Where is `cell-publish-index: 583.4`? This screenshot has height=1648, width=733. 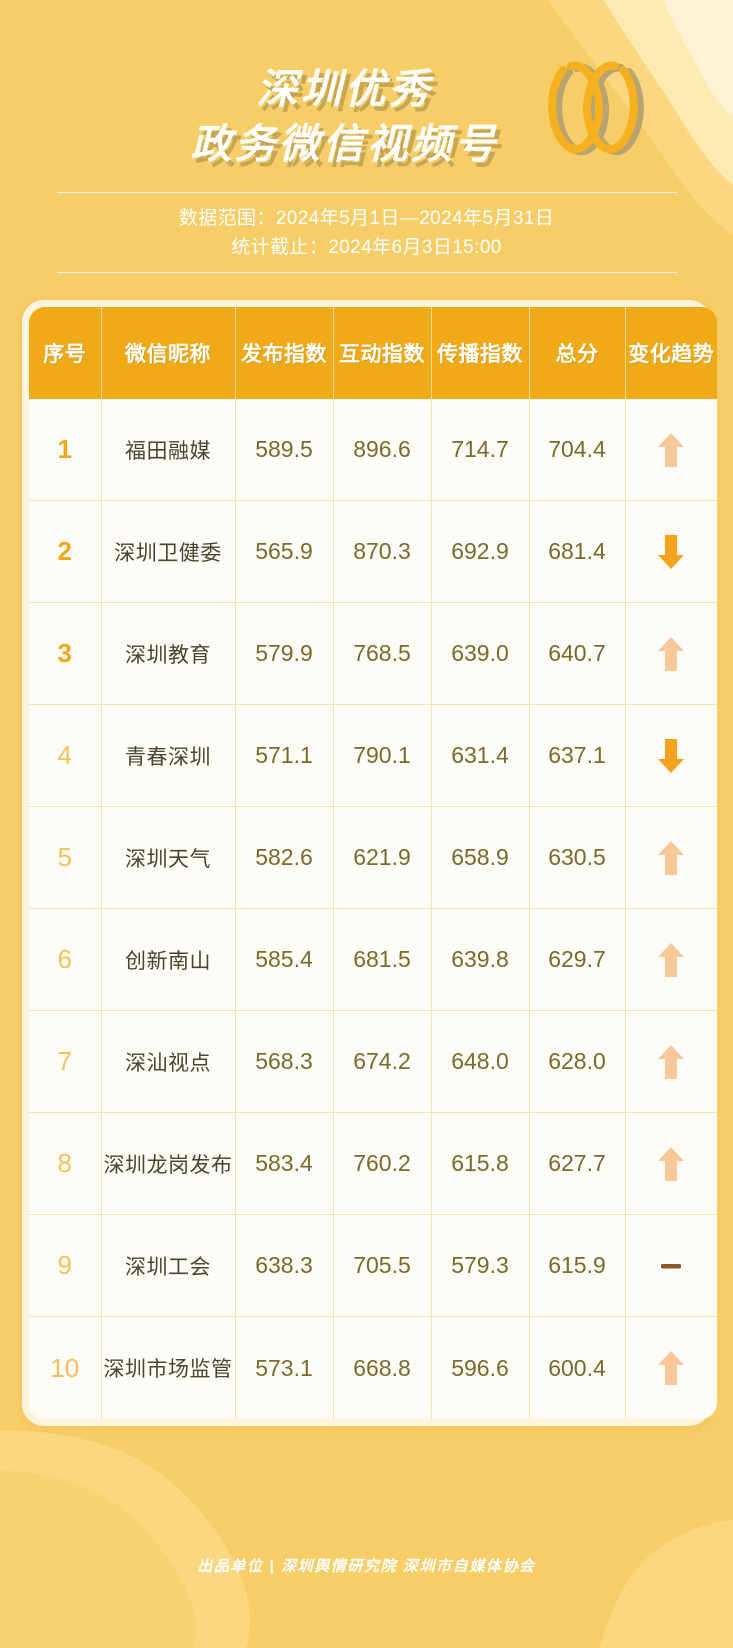 cell-publish-index: 583.4 is located at coordinates (284, 1164).